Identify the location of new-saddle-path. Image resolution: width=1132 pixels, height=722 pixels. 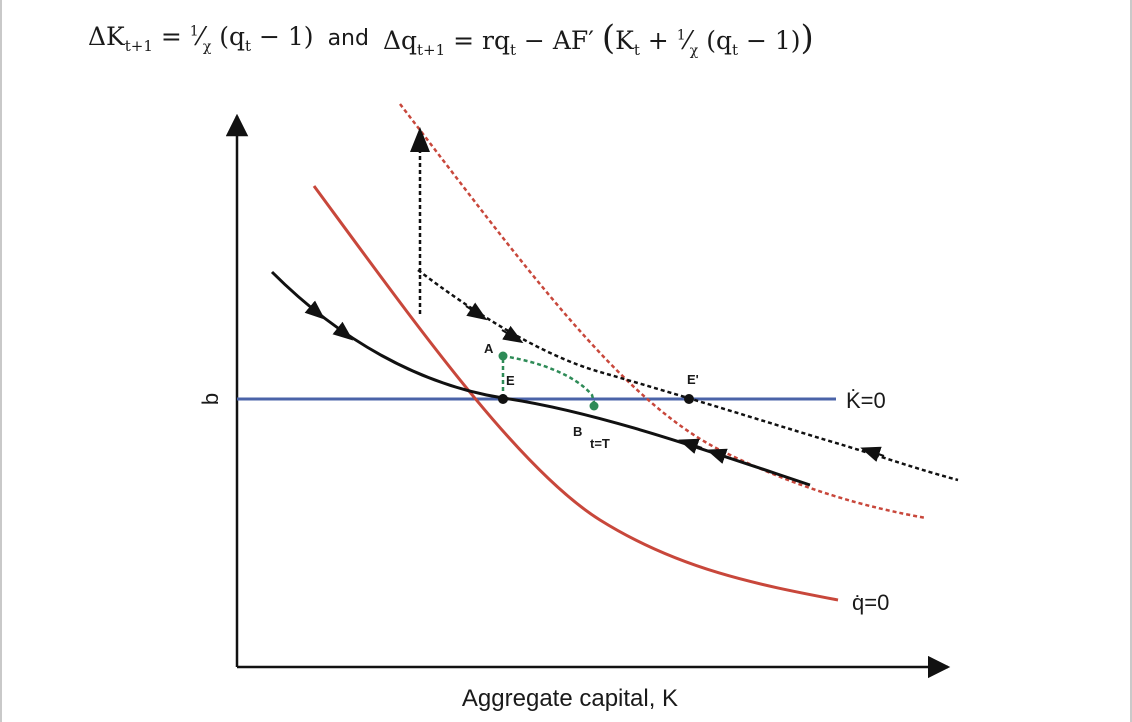
(688, 375).